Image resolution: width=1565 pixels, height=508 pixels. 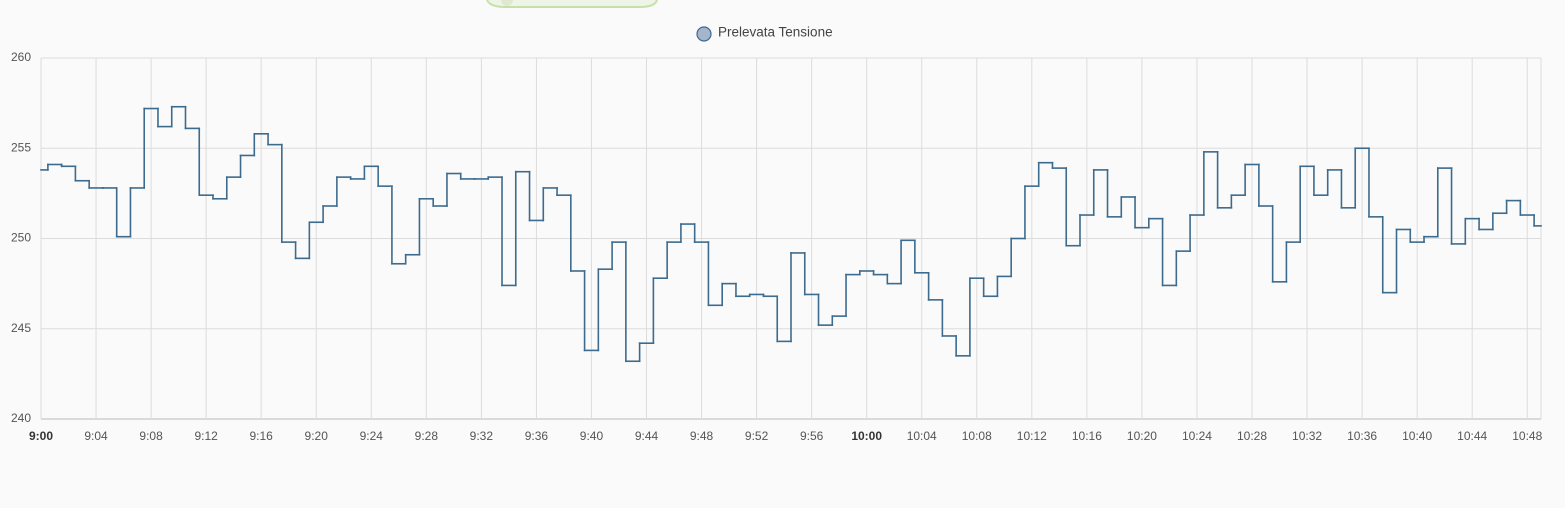 I want to click on x-tick-label: 10:32, so click(x=1307, y=436).